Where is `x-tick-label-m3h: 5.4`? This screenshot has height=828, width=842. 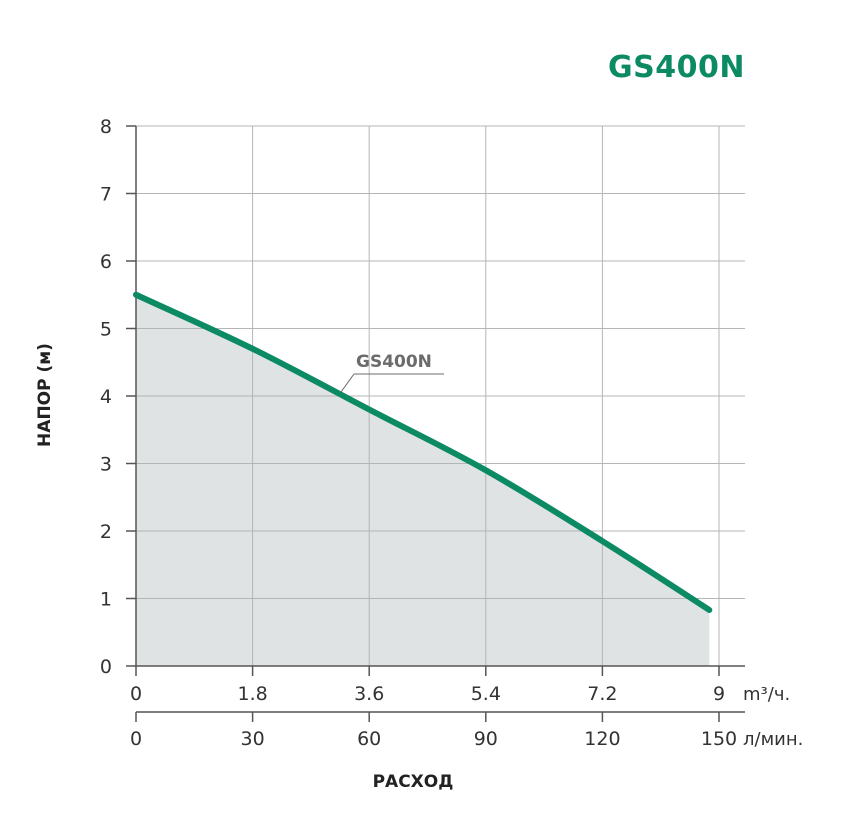
x-tick-label-m3h: 5.4 is located at coordinates (486, 694).